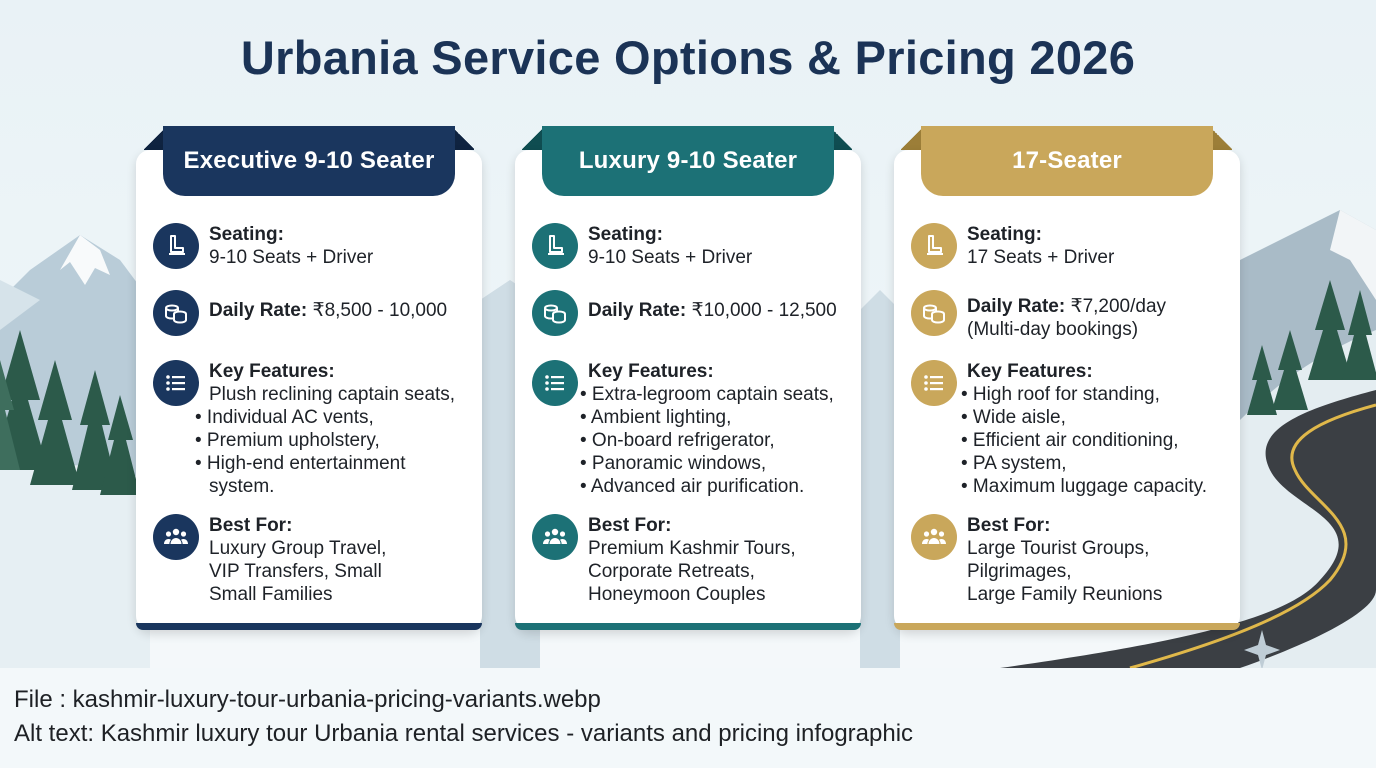 This screenshot has height=768, width=1376. Describe the element at coordinates (688, 57) in the screenshot. I see `page-title: Urbania Service Options & Pricing 2026` at that location.